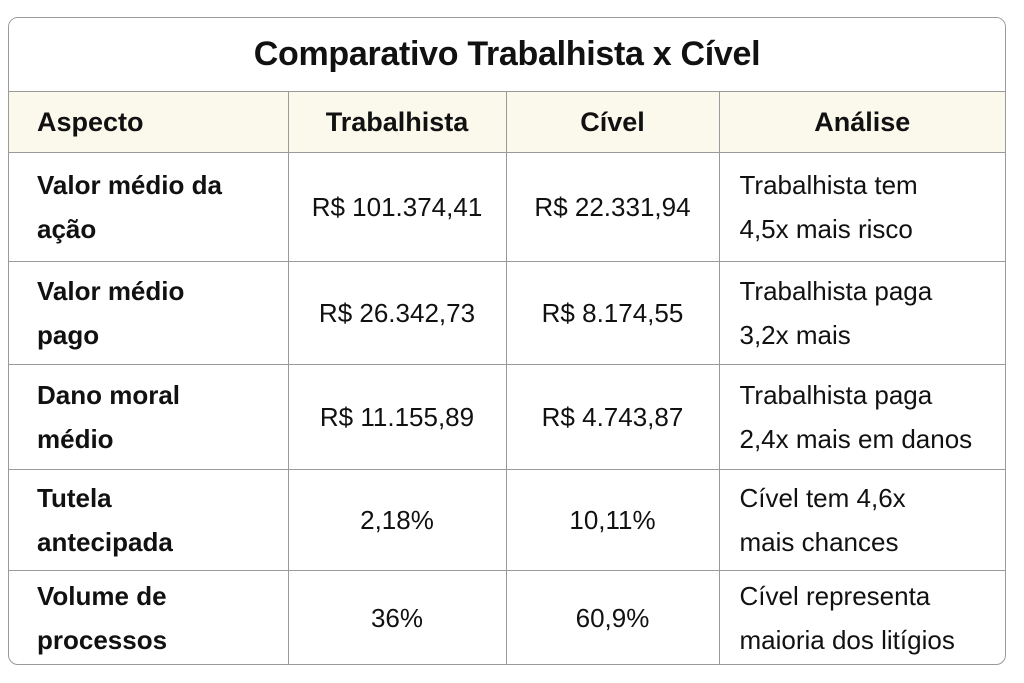  I want to click on aspect-line: Tutela, so click(74, 497).